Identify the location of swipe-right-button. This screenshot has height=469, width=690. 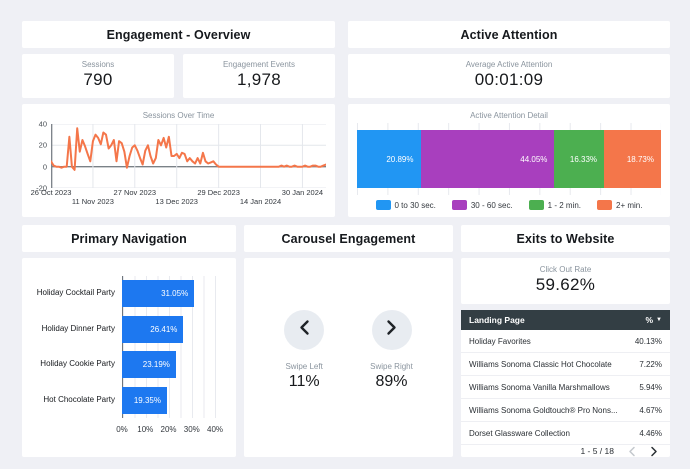
(391, 330).